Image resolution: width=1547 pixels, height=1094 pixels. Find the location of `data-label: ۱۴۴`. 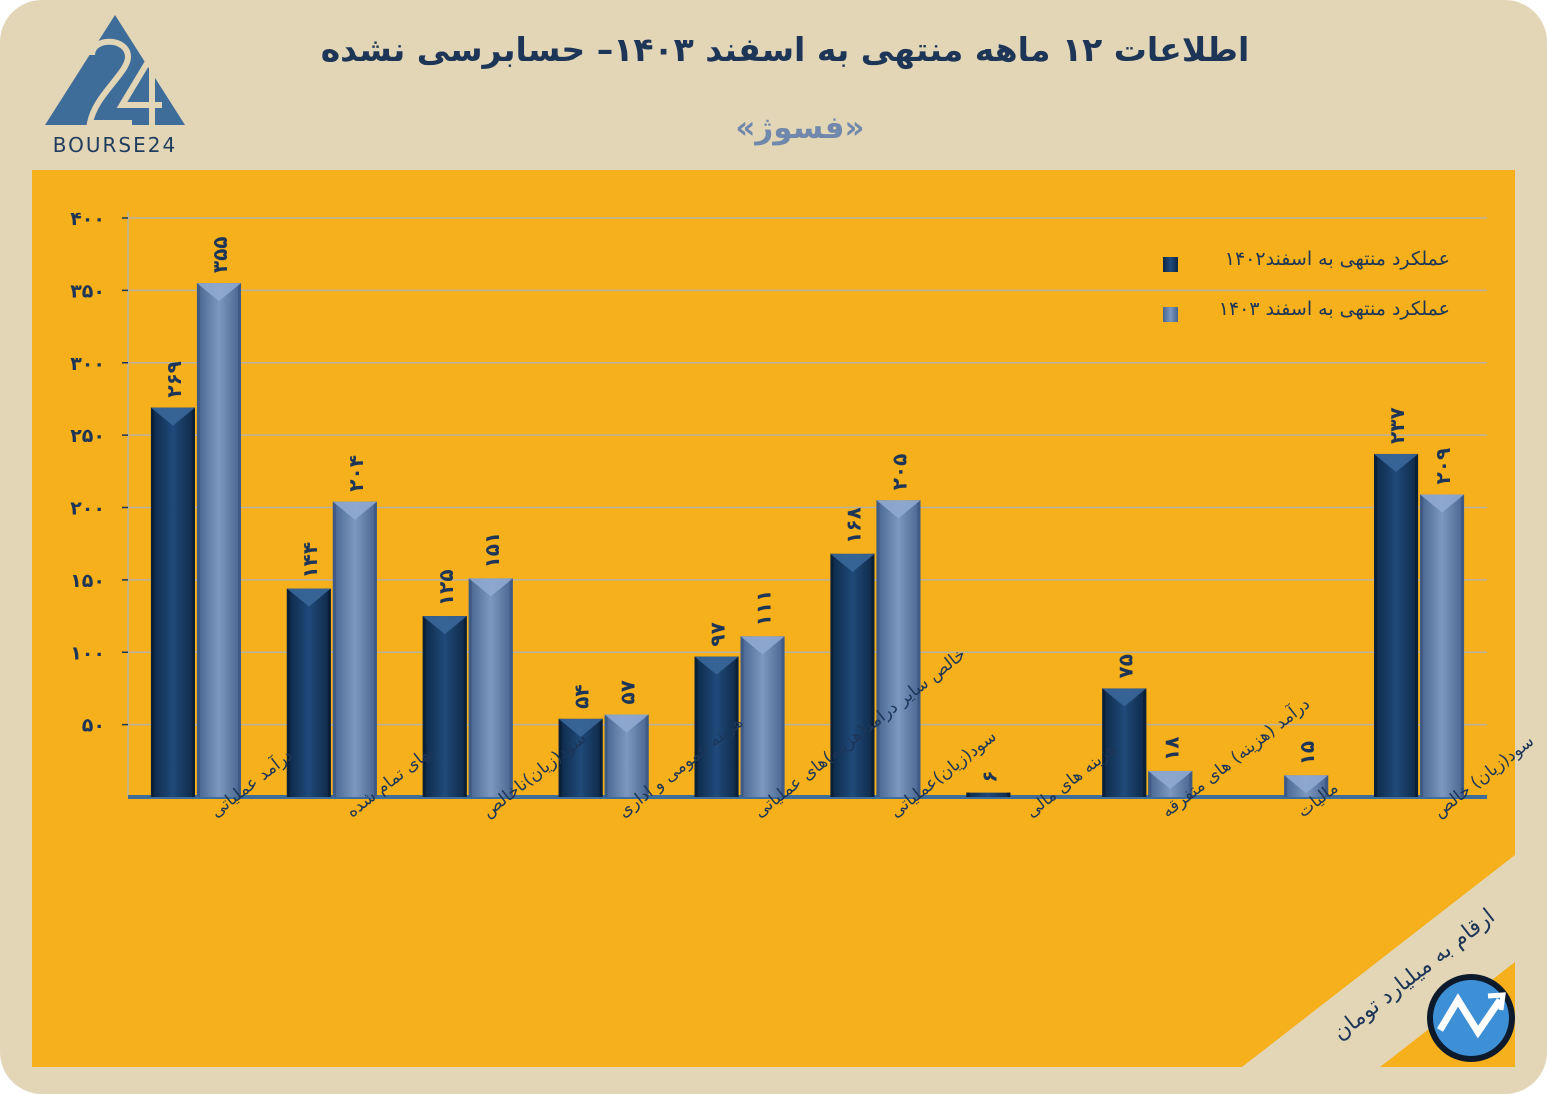

data-label: ۱۴۴ is located at coordinates (310, 560).